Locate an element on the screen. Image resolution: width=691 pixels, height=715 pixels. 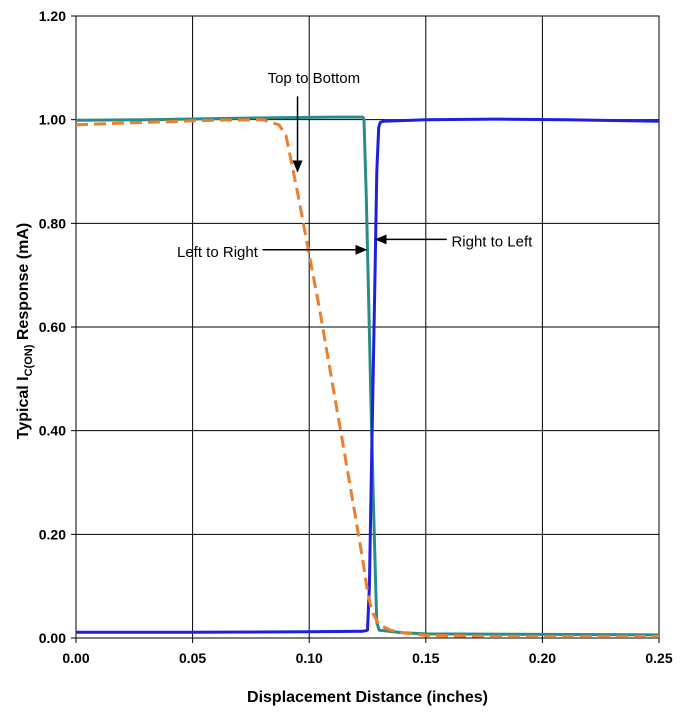
annotation-label: Top to Bottom is located at coordinates (314, 78).